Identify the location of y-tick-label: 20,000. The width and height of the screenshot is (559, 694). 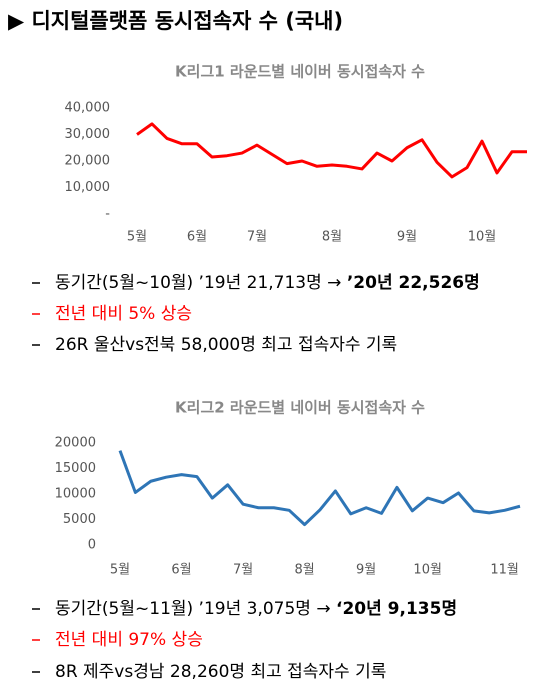
(88, 161).